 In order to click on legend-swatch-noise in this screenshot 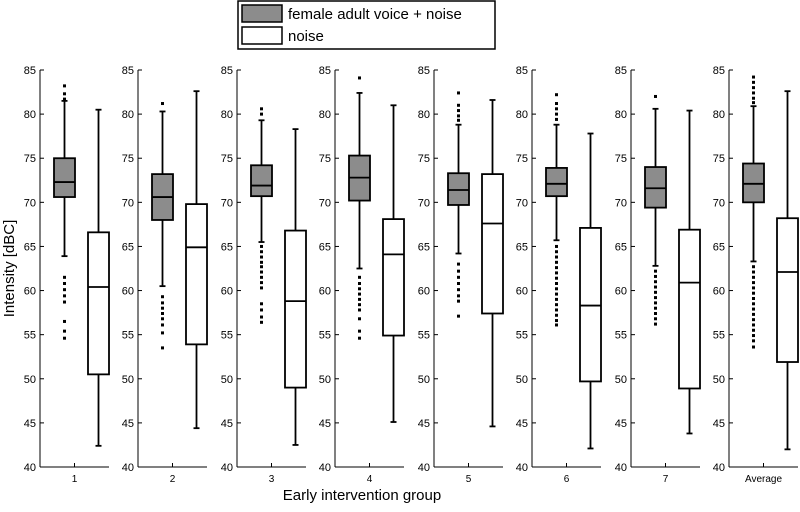, I will do `click(262, 35)`.